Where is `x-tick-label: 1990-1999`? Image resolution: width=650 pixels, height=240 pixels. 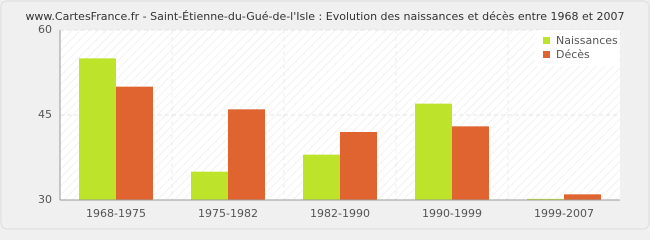
x-tick-label: 1990-1999 is located at coordinates (452, 213).